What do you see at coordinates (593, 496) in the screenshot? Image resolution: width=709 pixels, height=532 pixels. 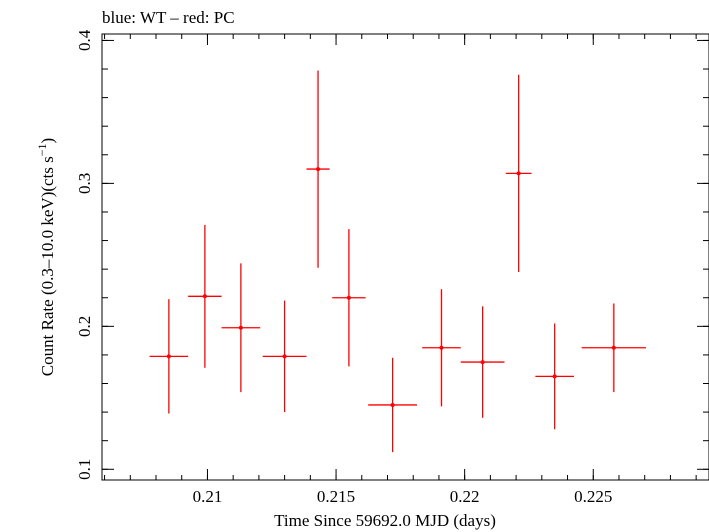 I see `x-tick-label: 0.225` at bounding box center [593, 496].